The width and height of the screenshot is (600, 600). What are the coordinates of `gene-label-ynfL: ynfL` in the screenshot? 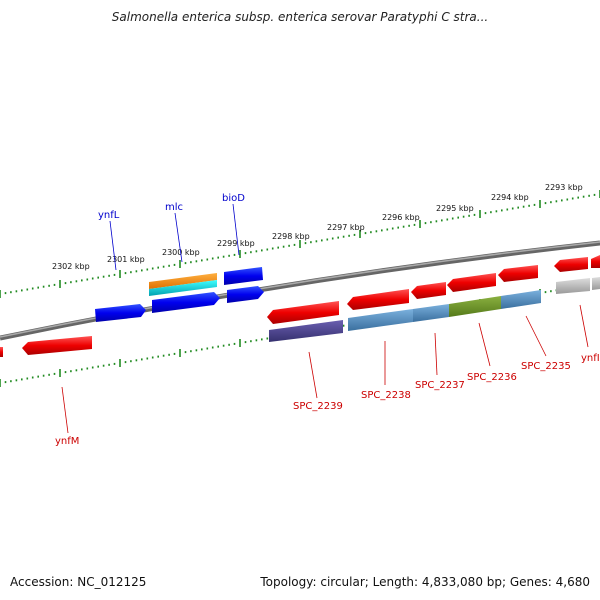 It's located at (109, 215).